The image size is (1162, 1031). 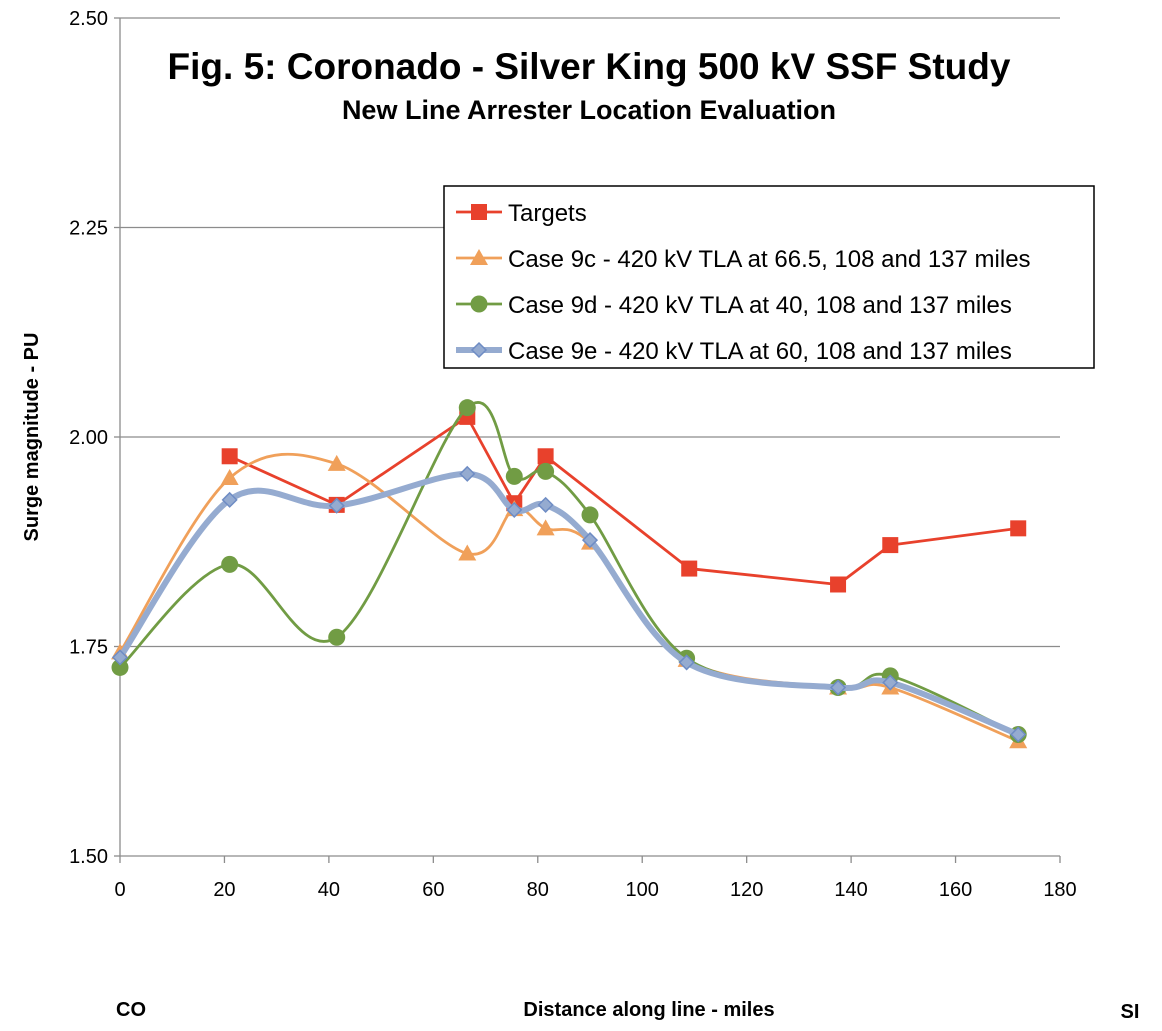 I want to click on x-tick-label: 100, so click(x=642, y=890).